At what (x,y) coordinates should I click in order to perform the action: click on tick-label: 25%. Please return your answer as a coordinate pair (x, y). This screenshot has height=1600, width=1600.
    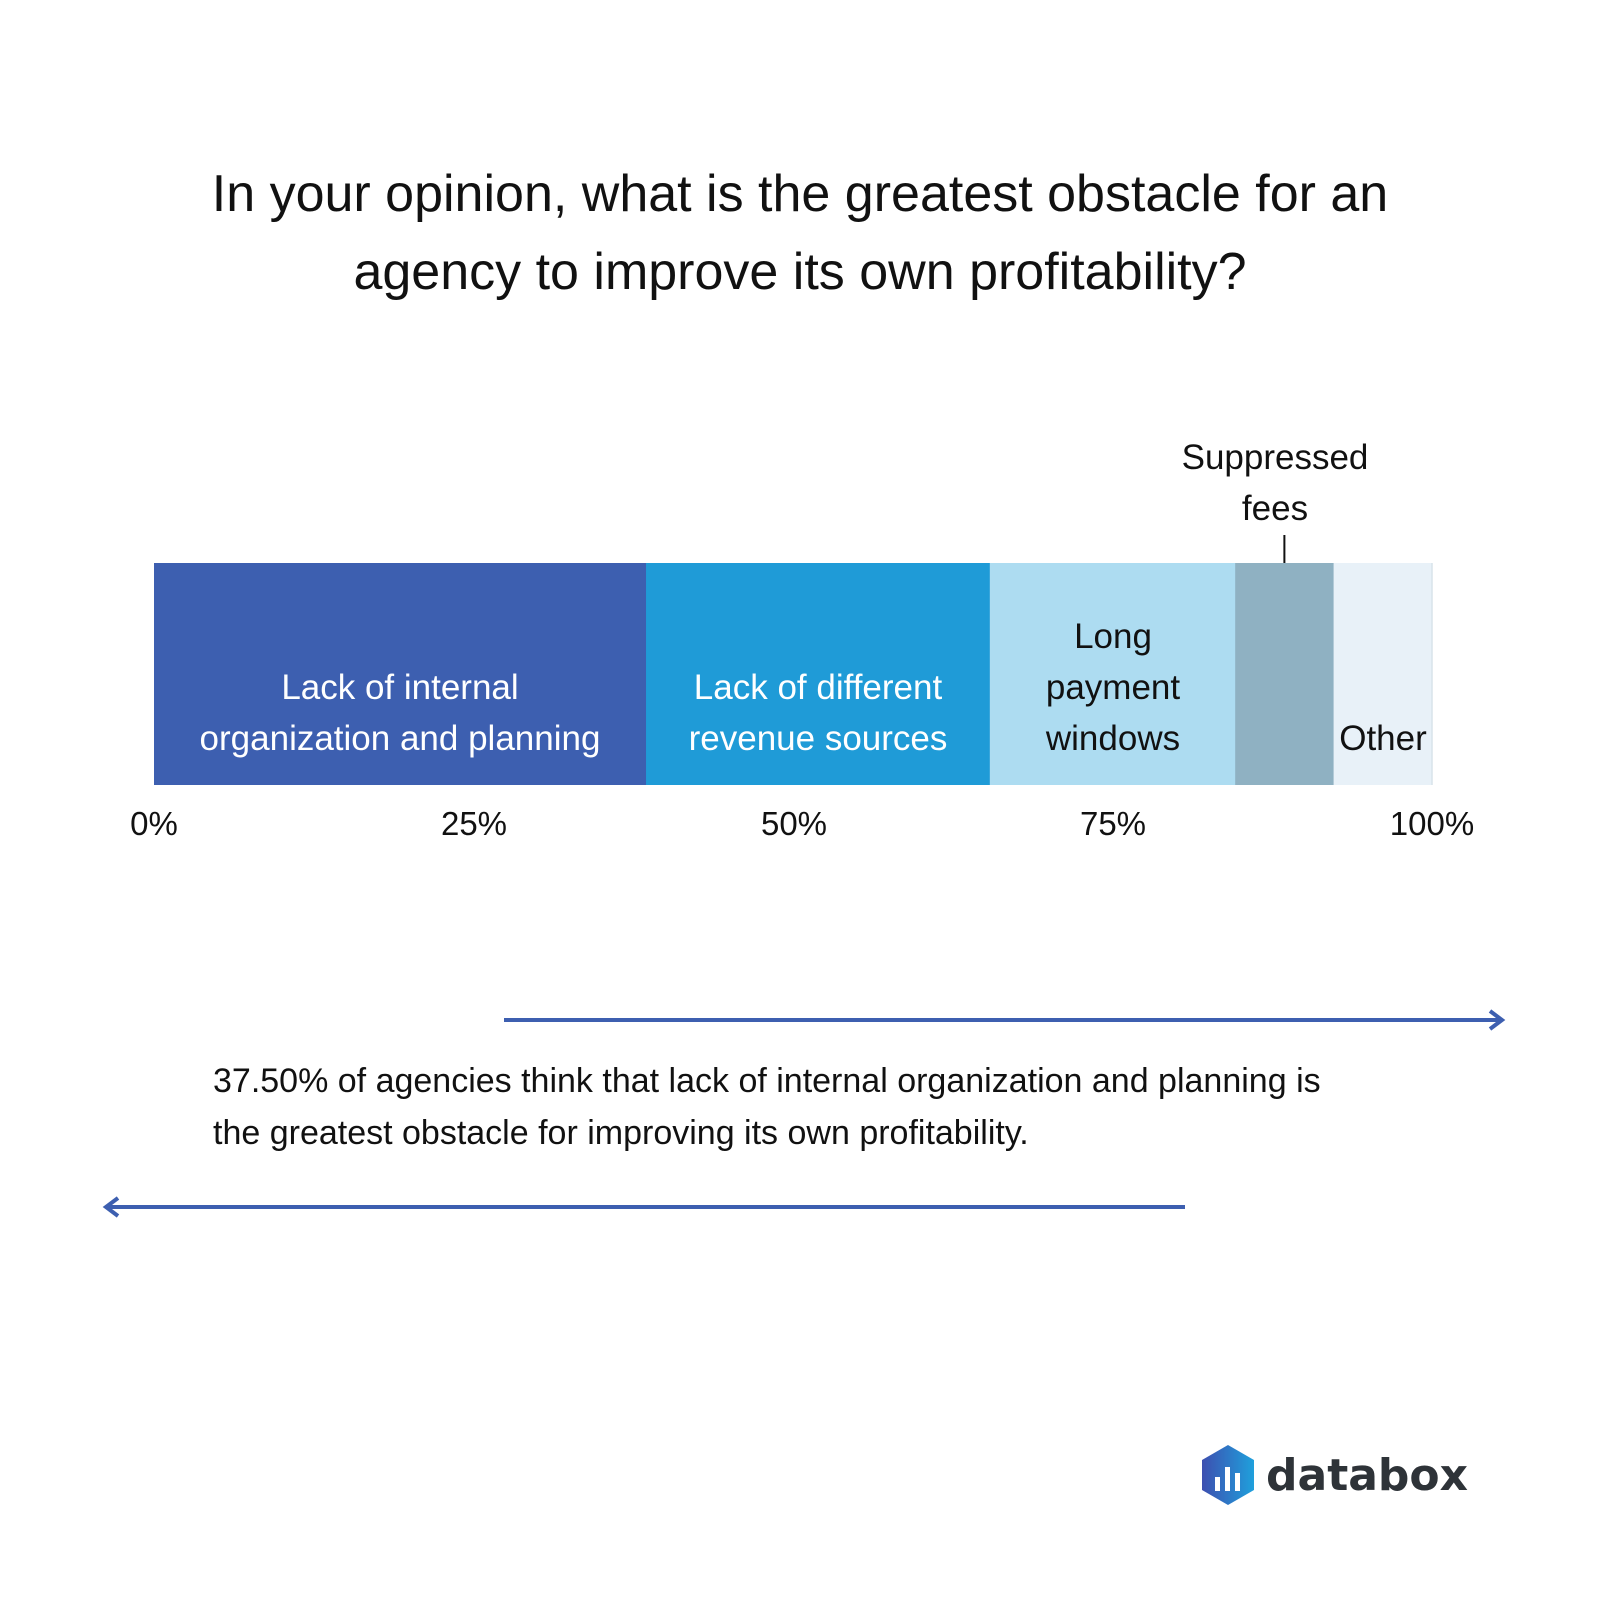
    Looking at the image, I should click on (474, 823).